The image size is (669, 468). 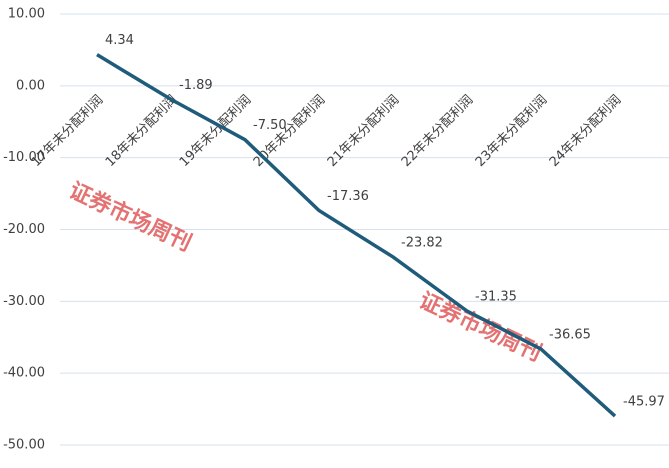 What do you see at coordinates (496, 297) in the screenshot?
I see `data-label: -31.35` at bounding box center [496, 297].